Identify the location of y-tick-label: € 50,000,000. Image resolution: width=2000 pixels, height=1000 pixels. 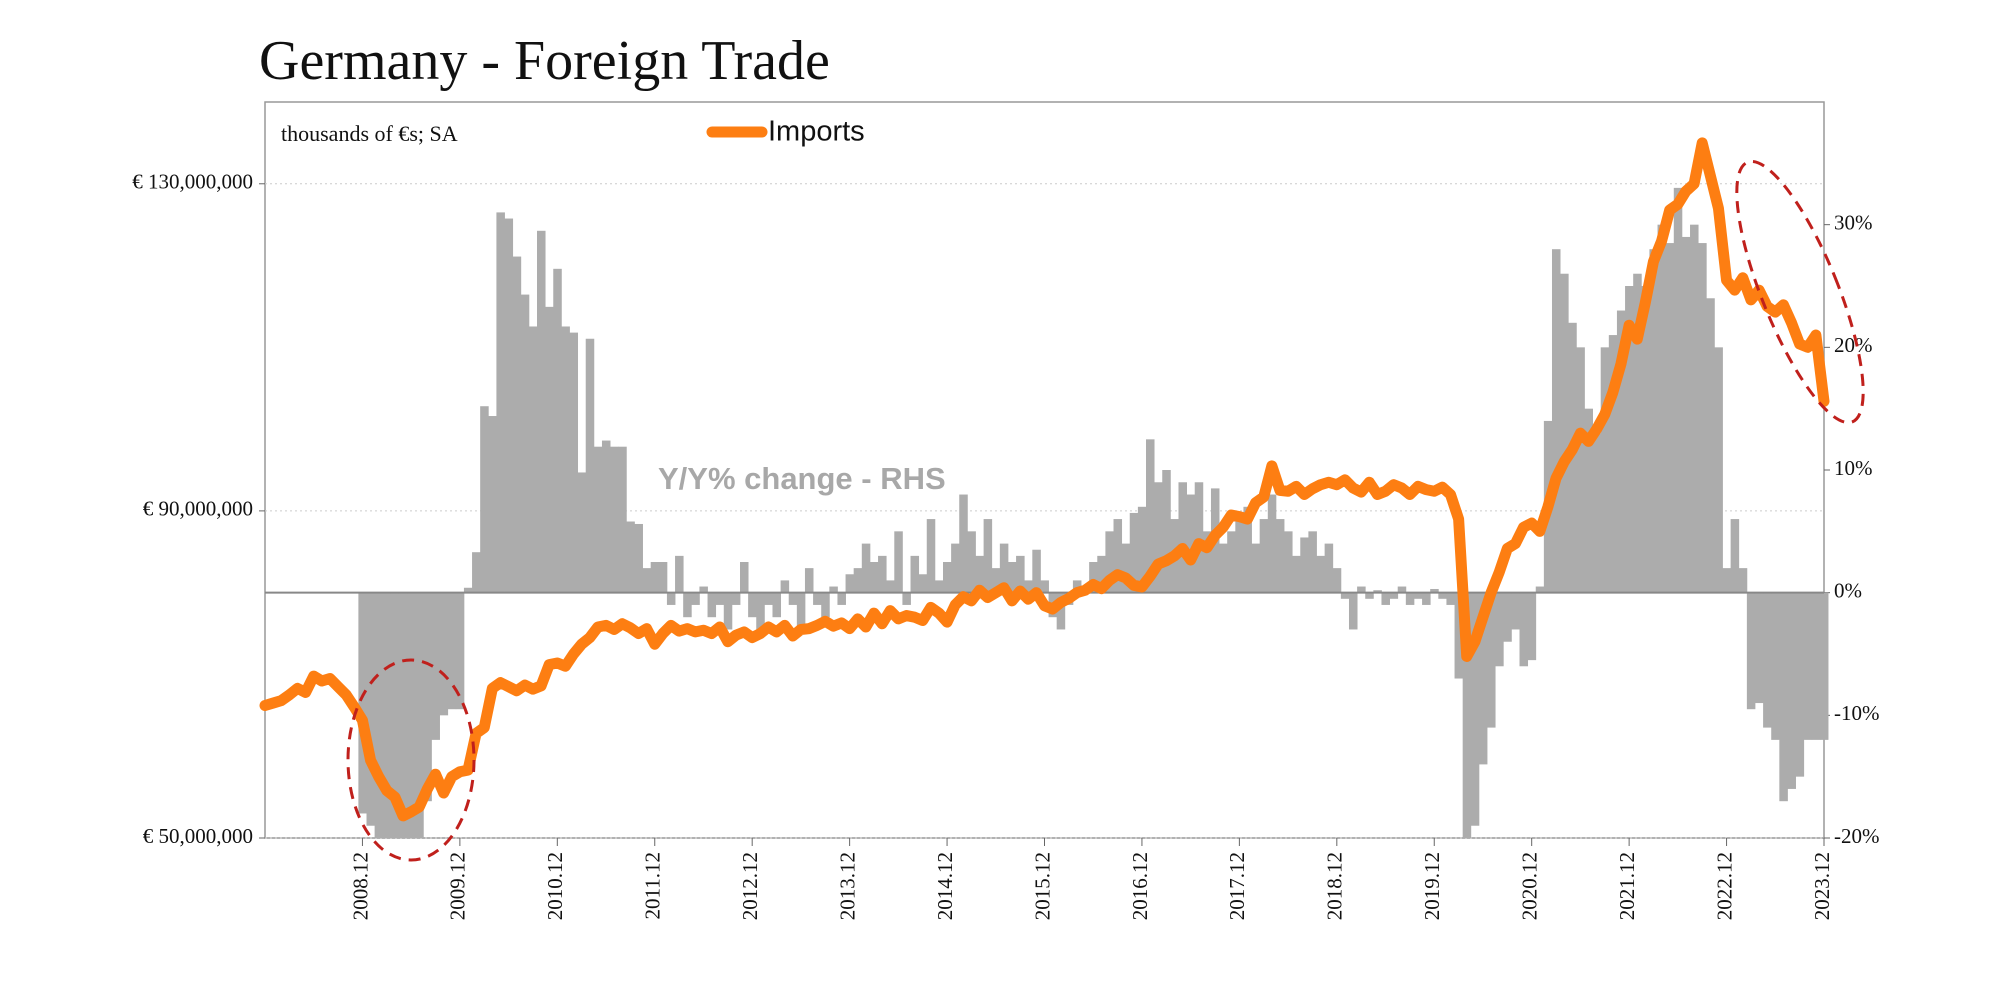
(198, 836).